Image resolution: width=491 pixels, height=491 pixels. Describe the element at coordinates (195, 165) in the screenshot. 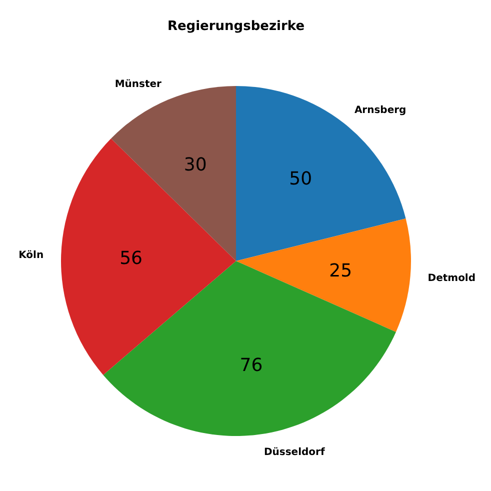

I see `data-label: 30` at that location.